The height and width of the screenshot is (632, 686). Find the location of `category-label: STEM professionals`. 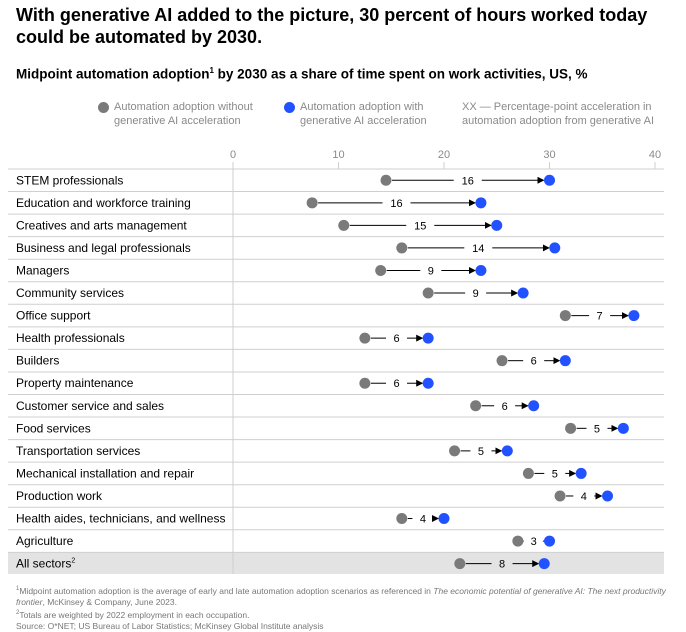

category-label: STEM professionals is located at coordinates (69, 180).